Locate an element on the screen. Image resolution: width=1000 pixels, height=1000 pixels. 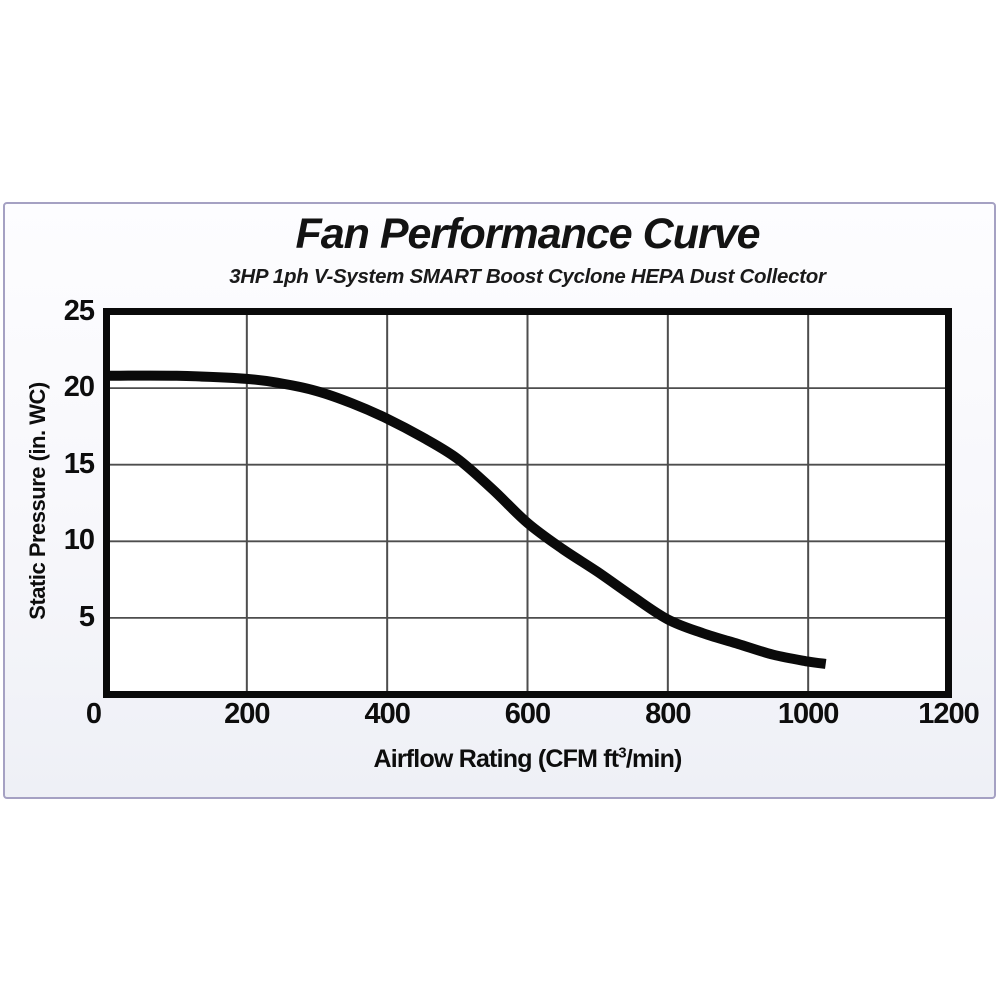
x-axis-label-text: Airflow Rating (CFM ft is located at coordinates (496, 759).